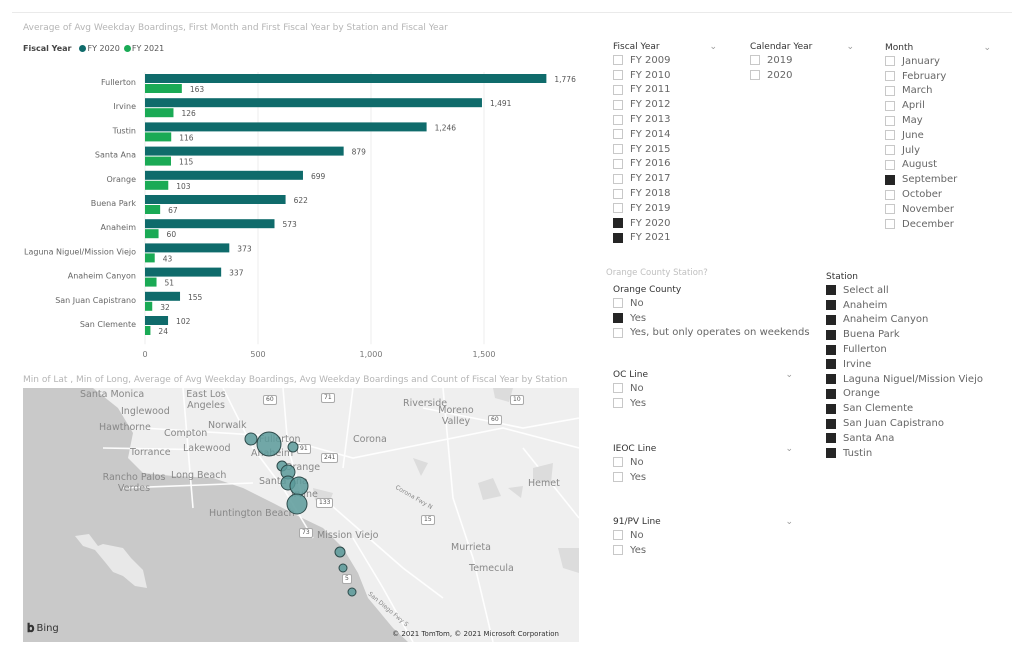  What do you see at coordinates (665, 104) in the screenshot?
I see `slicer-item: FY 2012` at bounding box center [665, 104].